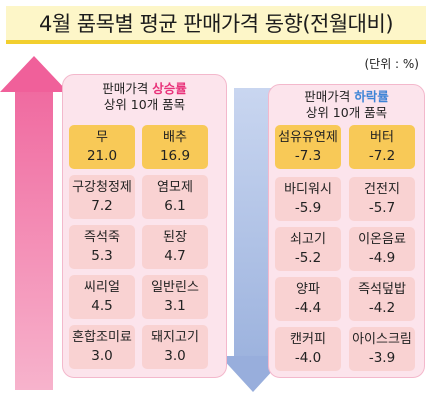 Image resolution: width=433 pixels, height=402 pixels. I want to click on item-value: -4.0, so click(308, 358).